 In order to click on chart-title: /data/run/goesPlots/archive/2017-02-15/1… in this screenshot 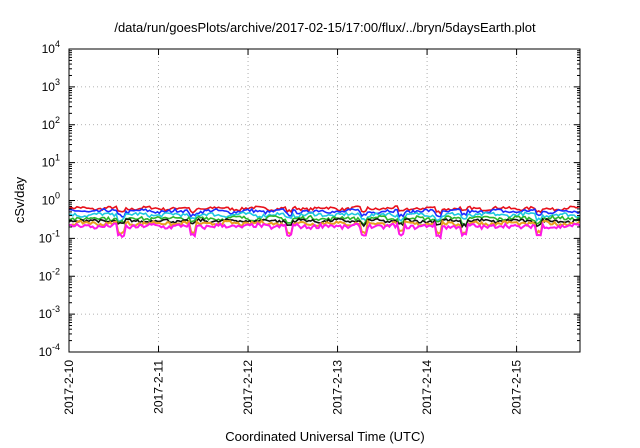, I will do `click(325, 27)`.